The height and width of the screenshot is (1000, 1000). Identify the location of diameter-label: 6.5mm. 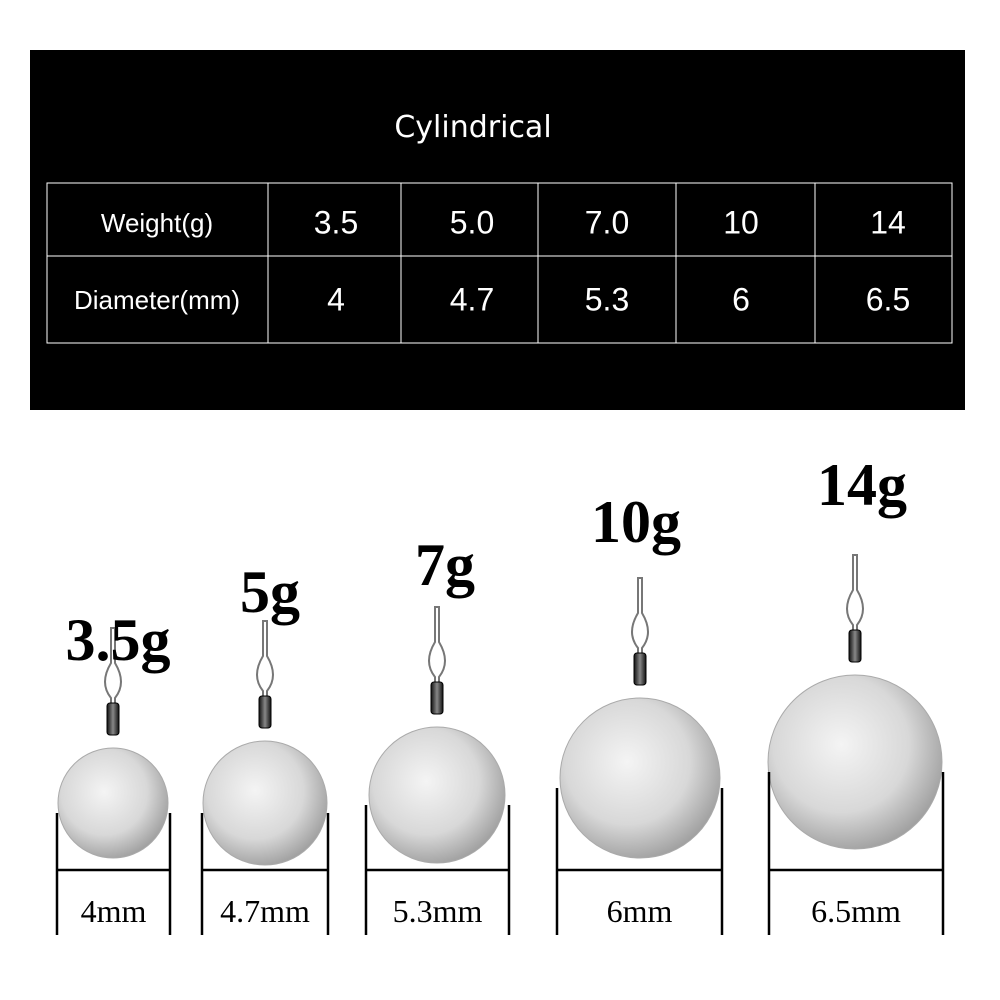
(856, 911).